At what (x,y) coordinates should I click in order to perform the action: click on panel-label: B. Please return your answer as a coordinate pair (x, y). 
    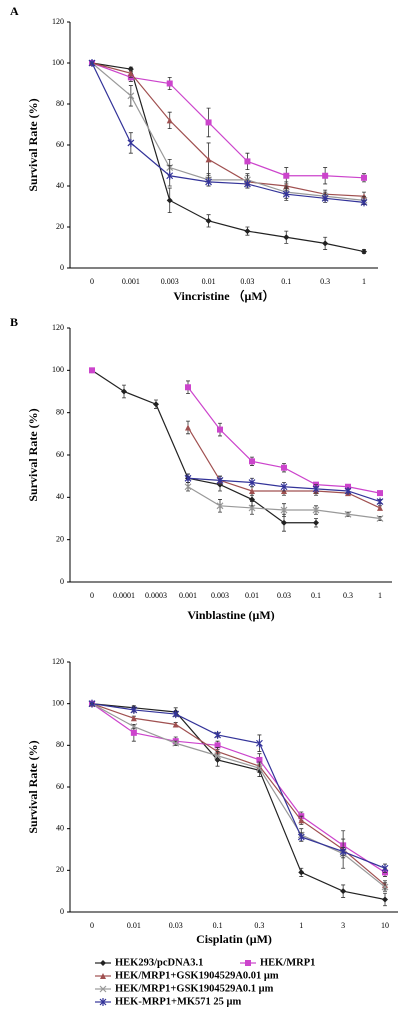
    Looking at the image, I should click on (14, 322).